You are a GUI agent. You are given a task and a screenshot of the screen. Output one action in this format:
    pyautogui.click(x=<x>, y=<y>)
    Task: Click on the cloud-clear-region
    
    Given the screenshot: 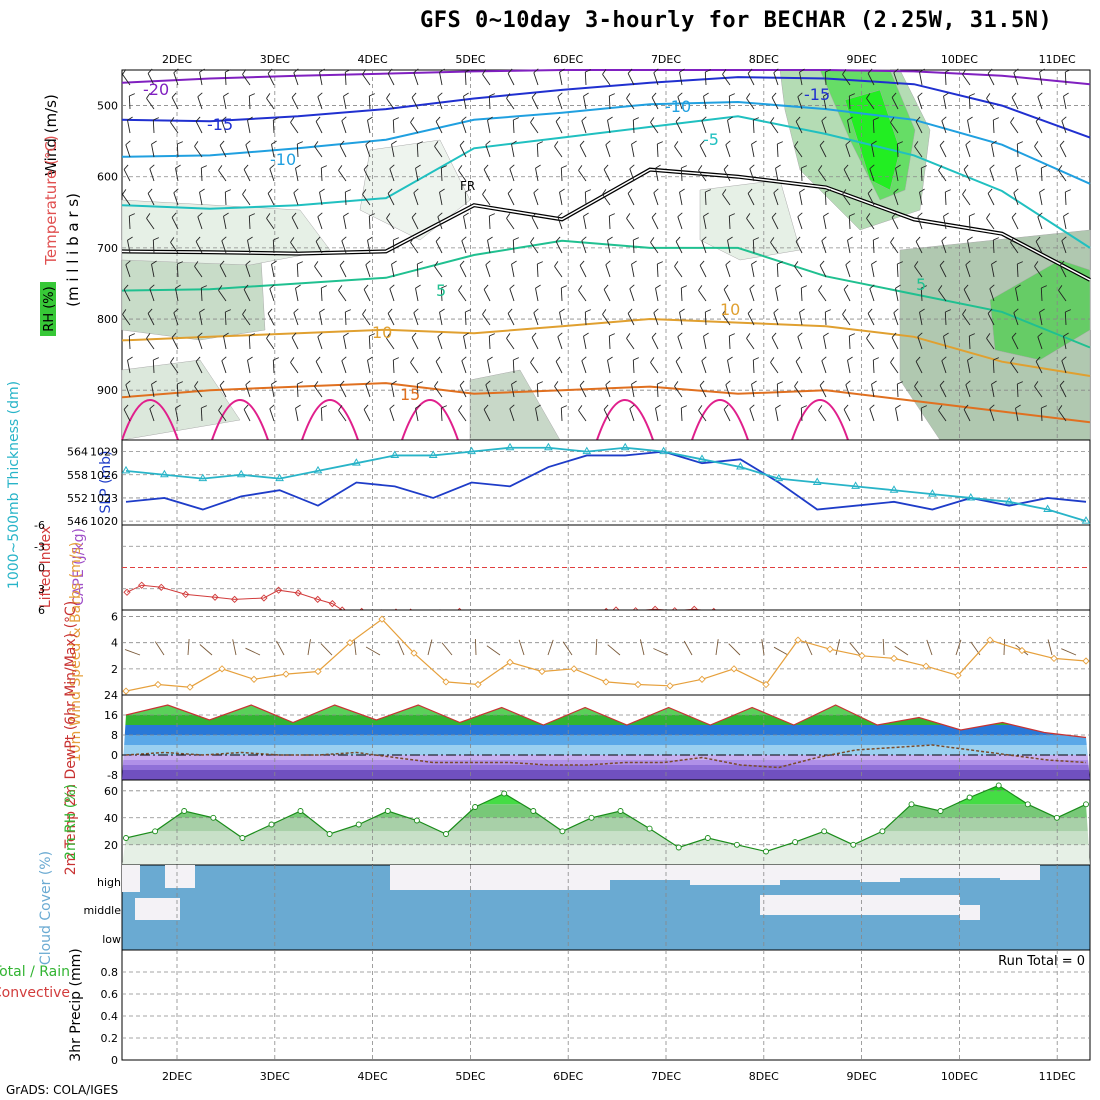 What is the action you would take?
    pyautogui.click(x=820, y=872)
    